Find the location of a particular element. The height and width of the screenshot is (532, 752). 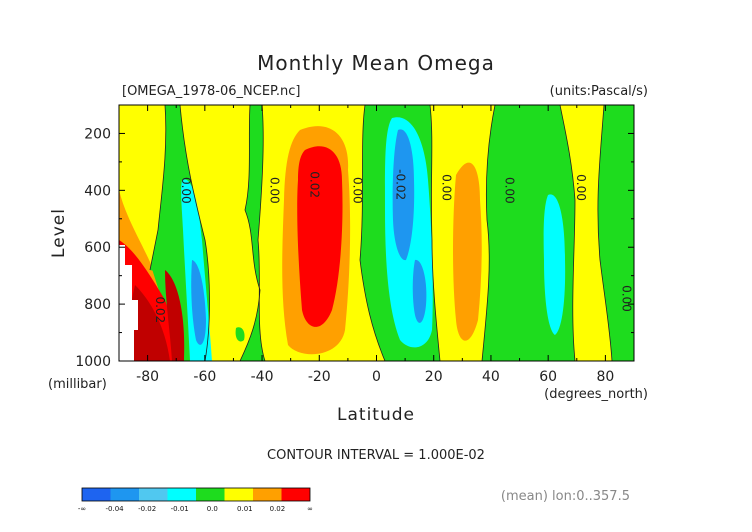

blue-cell-ITCZ is located at coordinates (403, 195).